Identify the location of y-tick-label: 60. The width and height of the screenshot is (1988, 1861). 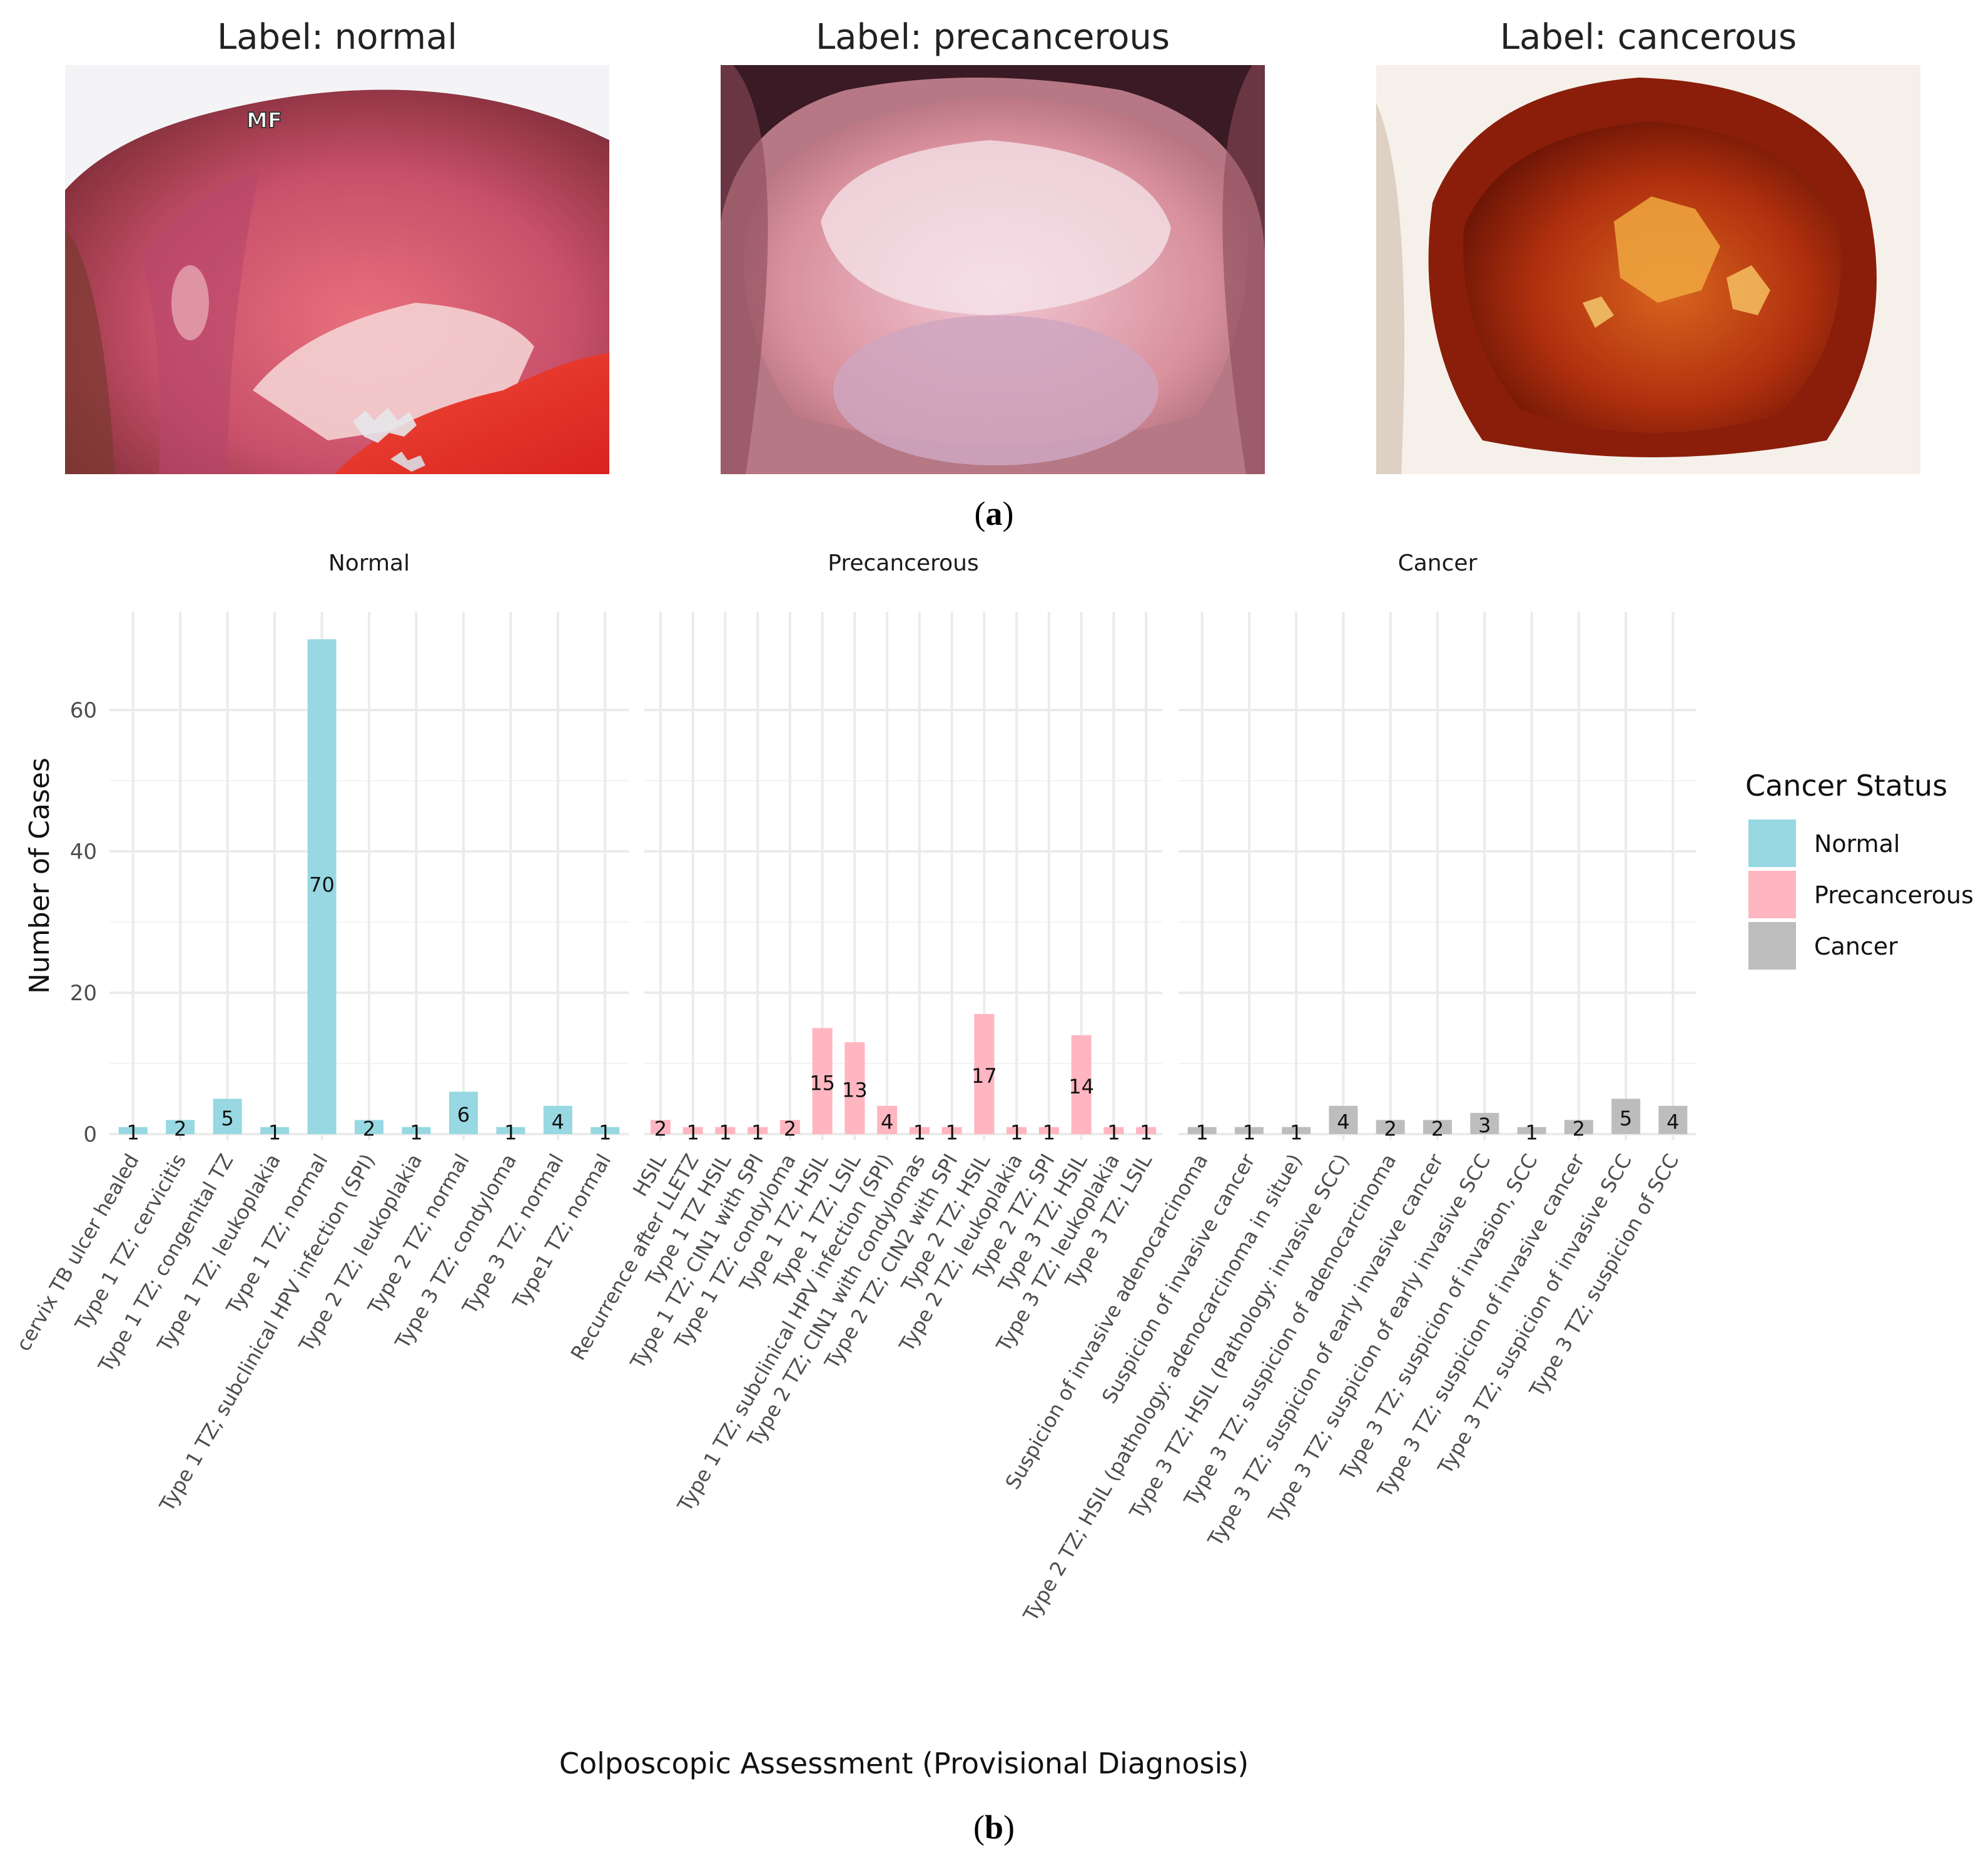
(83, 710).